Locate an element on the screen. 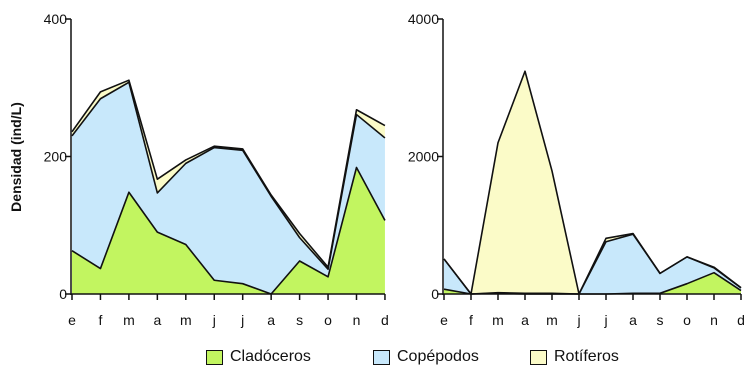 The image size is (747, 368). y-axis-label: Densidad (ind/L) is located at coordinates (16, 157).